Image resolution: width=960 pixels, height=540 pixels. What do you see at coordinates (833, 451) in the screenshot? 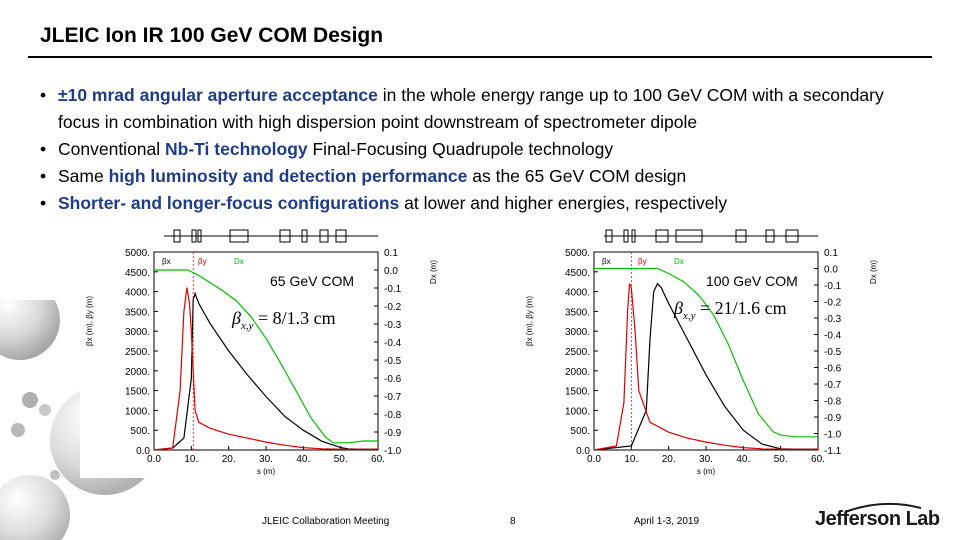
I see `y2-tick-label: -1.1` at bounding box center [833, 451].